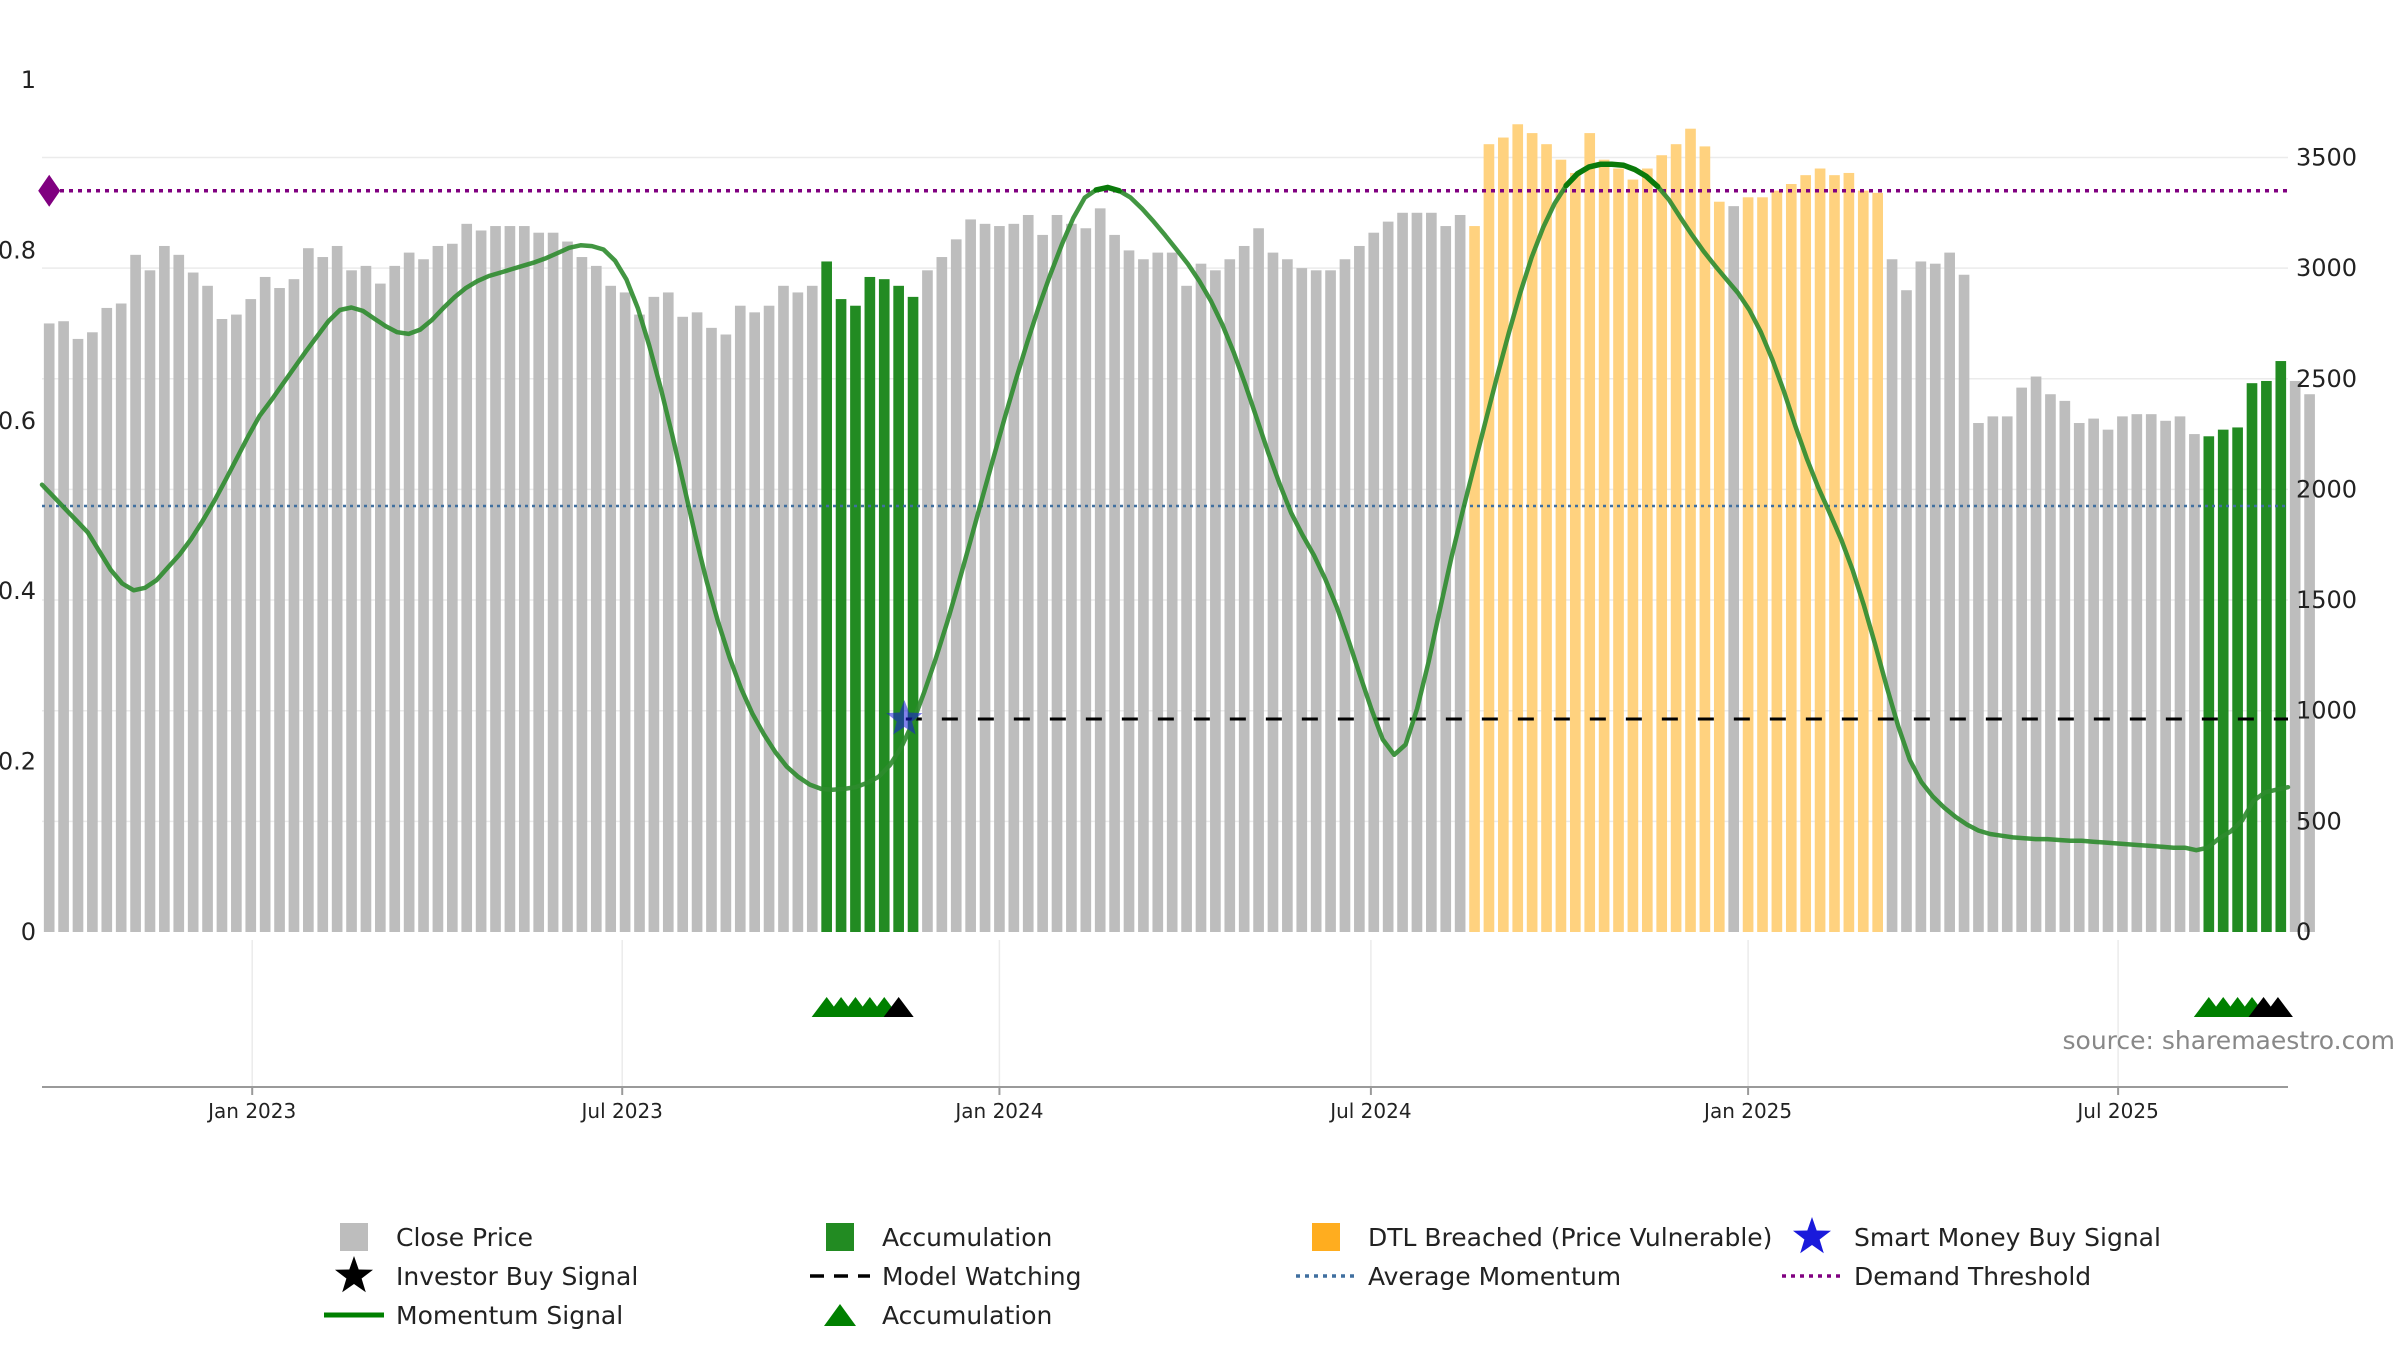  What do you see at coordinates (354, 1237) in the screenshot?
I see `legend-swatch` at bounding box center [354, 1237].